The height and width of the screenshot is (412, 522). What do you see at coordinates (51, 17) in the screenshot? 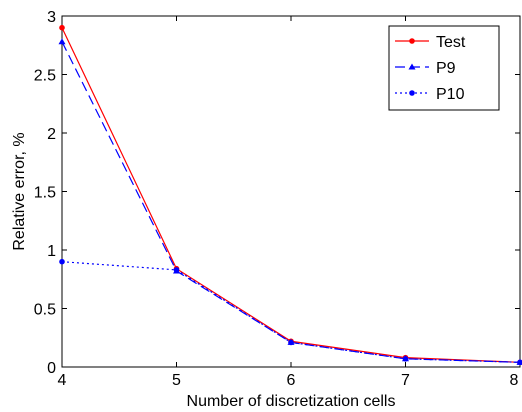
I see `y-tick-label: 3` at bounding box center [51, 17].